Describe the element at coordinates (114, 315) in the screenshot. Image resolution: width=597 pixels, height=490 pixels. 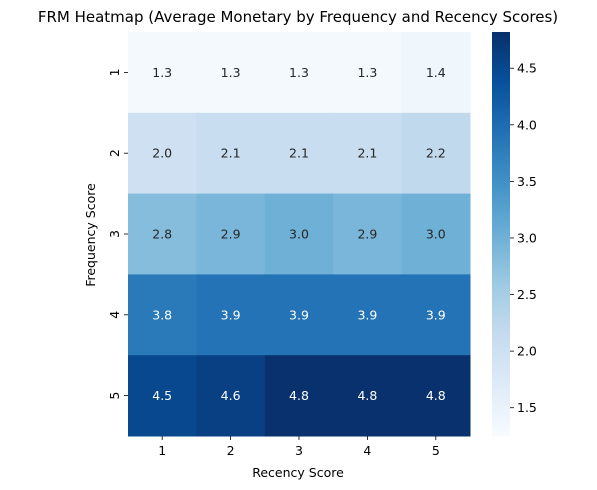
I see `y-tick-label: 4` at that location.